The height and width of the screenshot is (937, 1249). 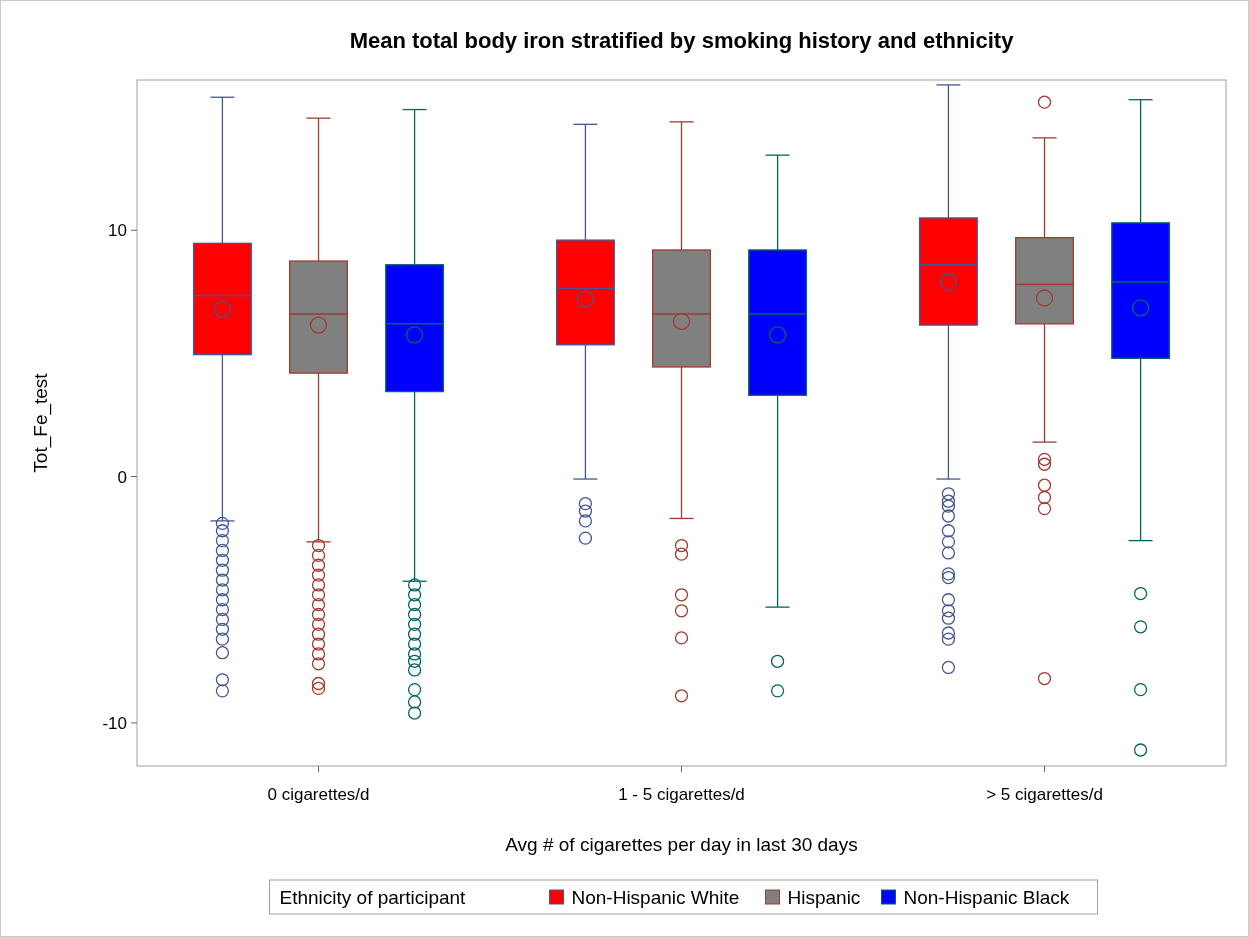 I want to click on y-tick-label: -10, so click(x=114, y=723).